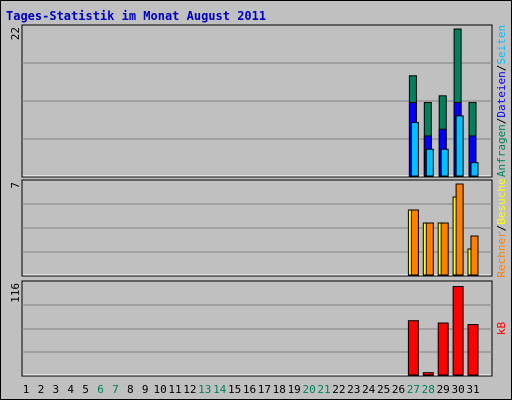  What do you see at coordinates (264, 389) in the screenshot?
I see `x-tick-label-day-17: 17` at bounding box center [264, 389].